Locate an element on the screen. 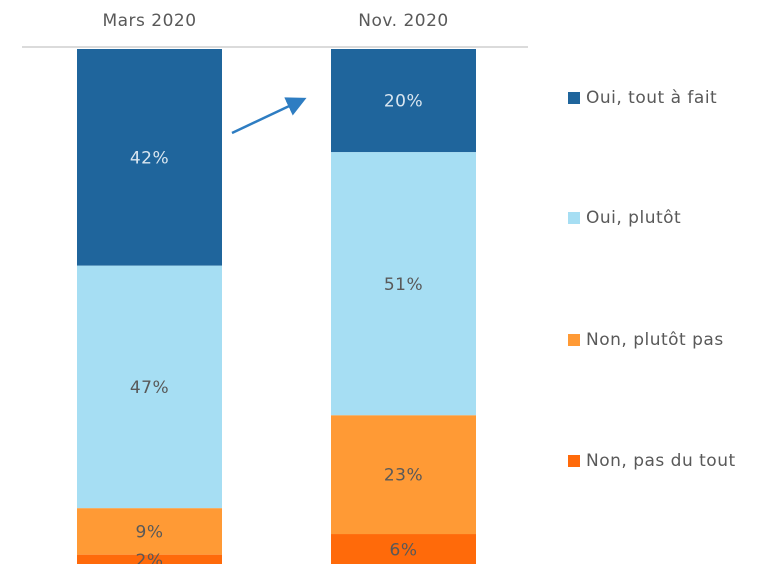 The width and height of the screenshot is (766, 564). legend-label: Non, plutôt pas is located at coordinates (655, 340).